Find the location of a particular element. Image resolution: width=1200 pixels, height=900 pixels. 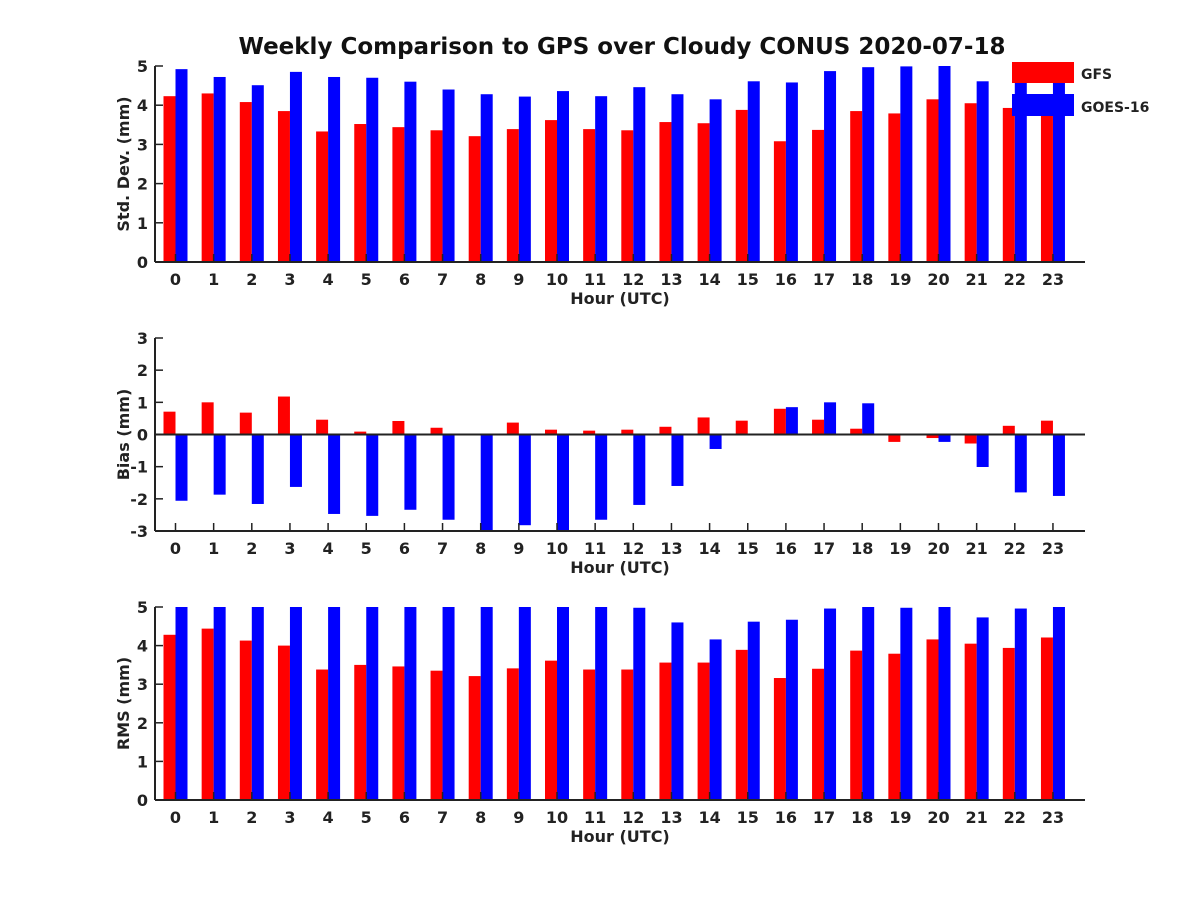

std-dev-x-tick-label: 19 is located at coordinates (900, 279).